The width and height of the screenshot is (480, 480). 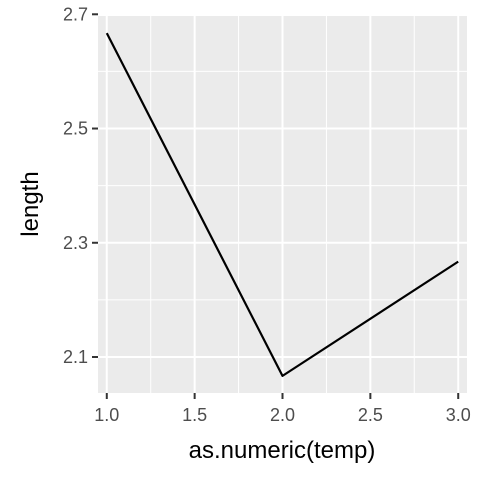 I want to click on x-axis: 1.0 1.5 2.0 2.5 3.0, so click(x=282, y=409).